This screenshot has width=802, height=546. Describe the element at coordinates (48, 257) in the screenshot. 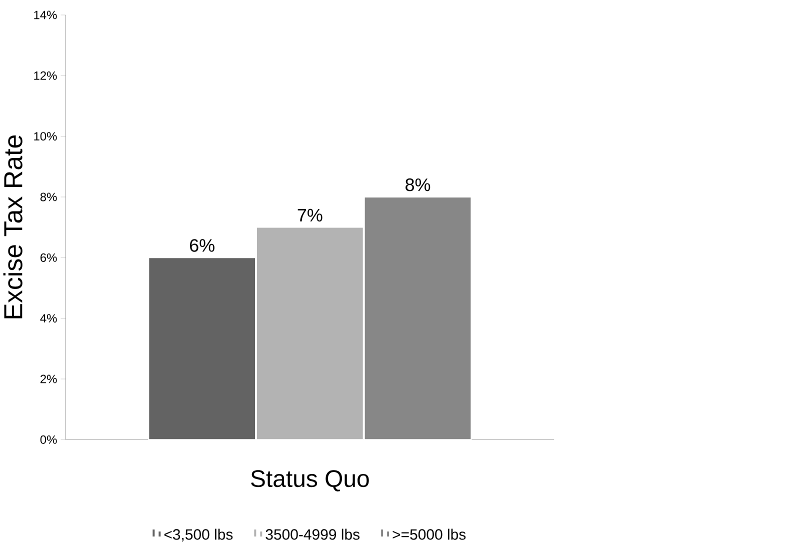

I see `y-tick-label: 6%` at that location.